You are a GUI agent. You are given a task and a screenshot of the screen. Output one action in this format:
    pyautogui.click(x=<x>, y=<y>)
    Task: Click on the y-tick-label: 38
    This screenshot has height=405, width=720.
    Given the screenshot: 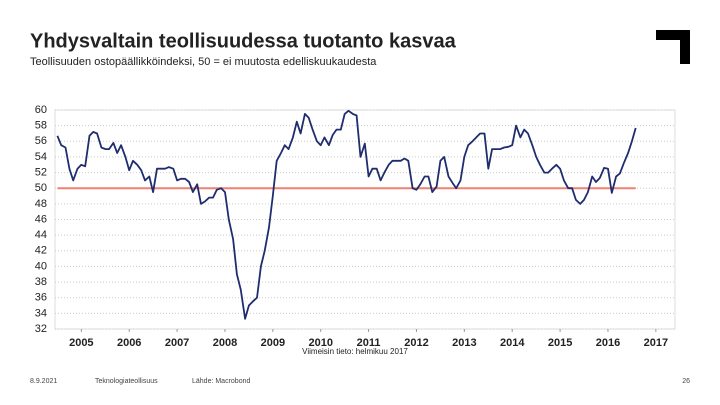 What is the action you would take?
    pyautogui.click(x=41, y=282)
    